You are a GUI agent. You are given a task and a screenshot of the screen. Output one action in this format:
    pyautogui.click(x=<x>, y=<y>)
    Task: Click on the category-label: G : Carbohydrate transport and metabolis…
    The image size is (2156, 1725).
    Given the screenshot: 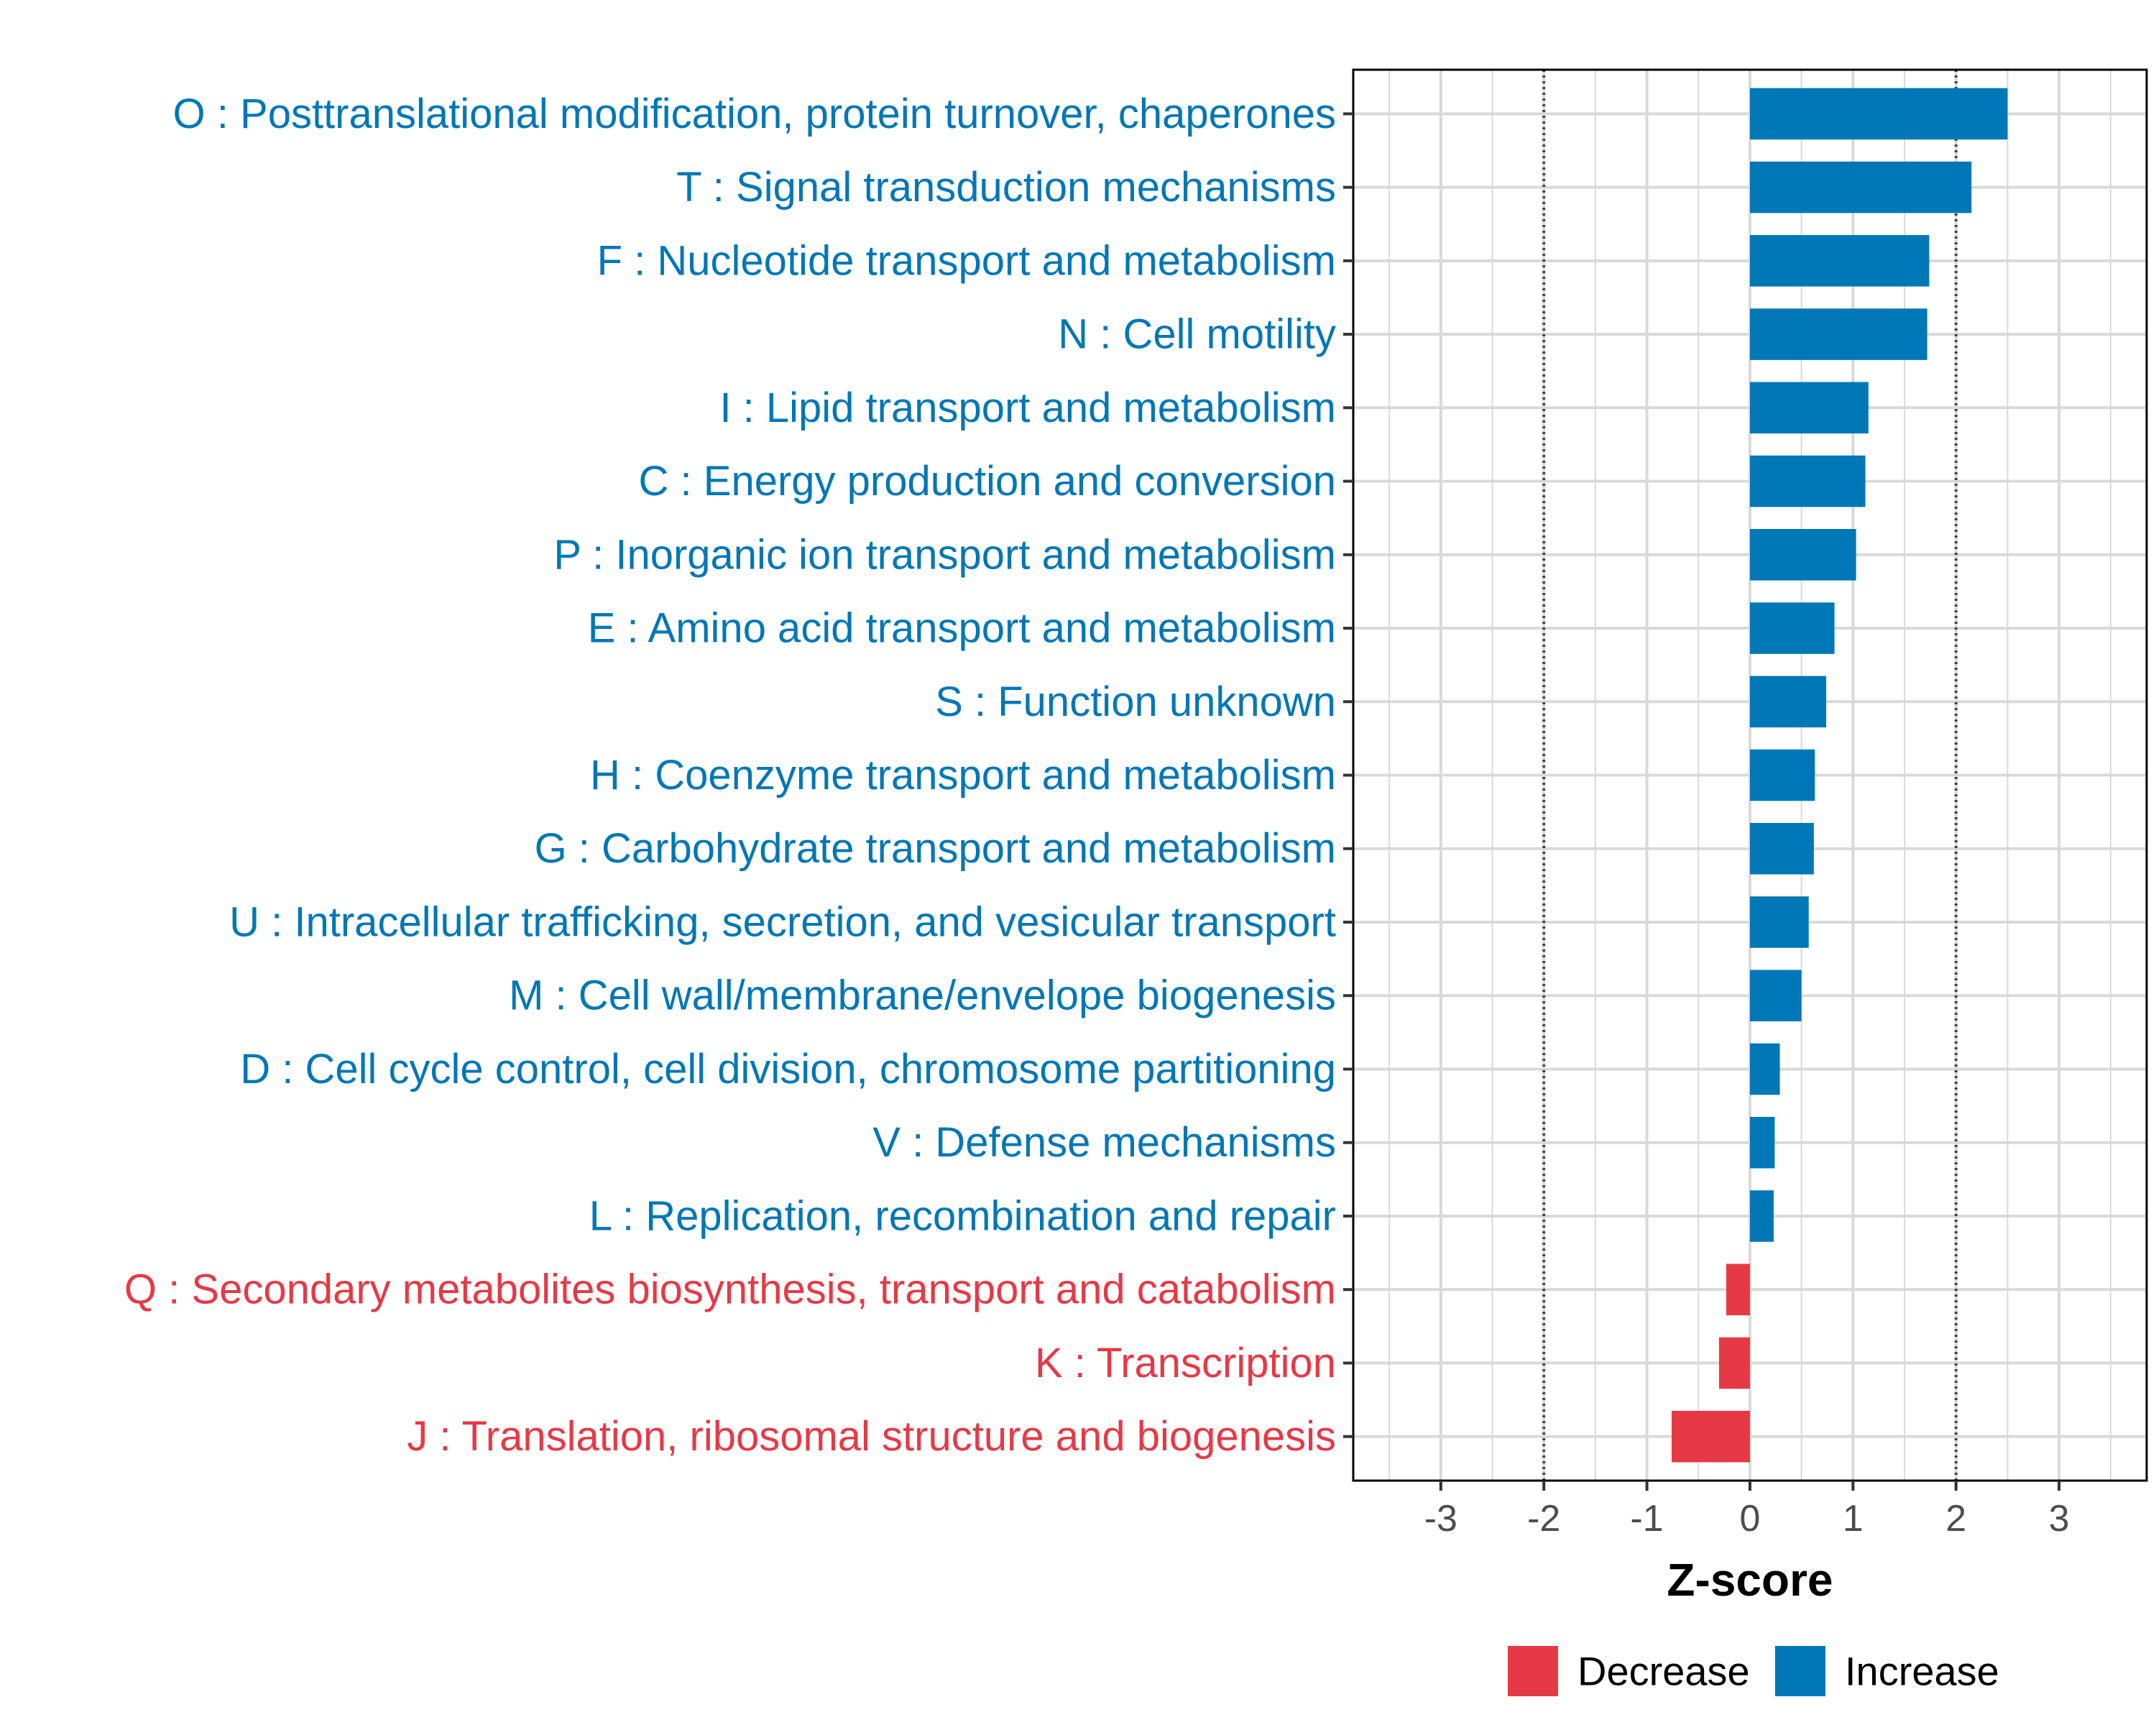 What is the action you would take?
    pyautogui.click(x=935, y=848)
    